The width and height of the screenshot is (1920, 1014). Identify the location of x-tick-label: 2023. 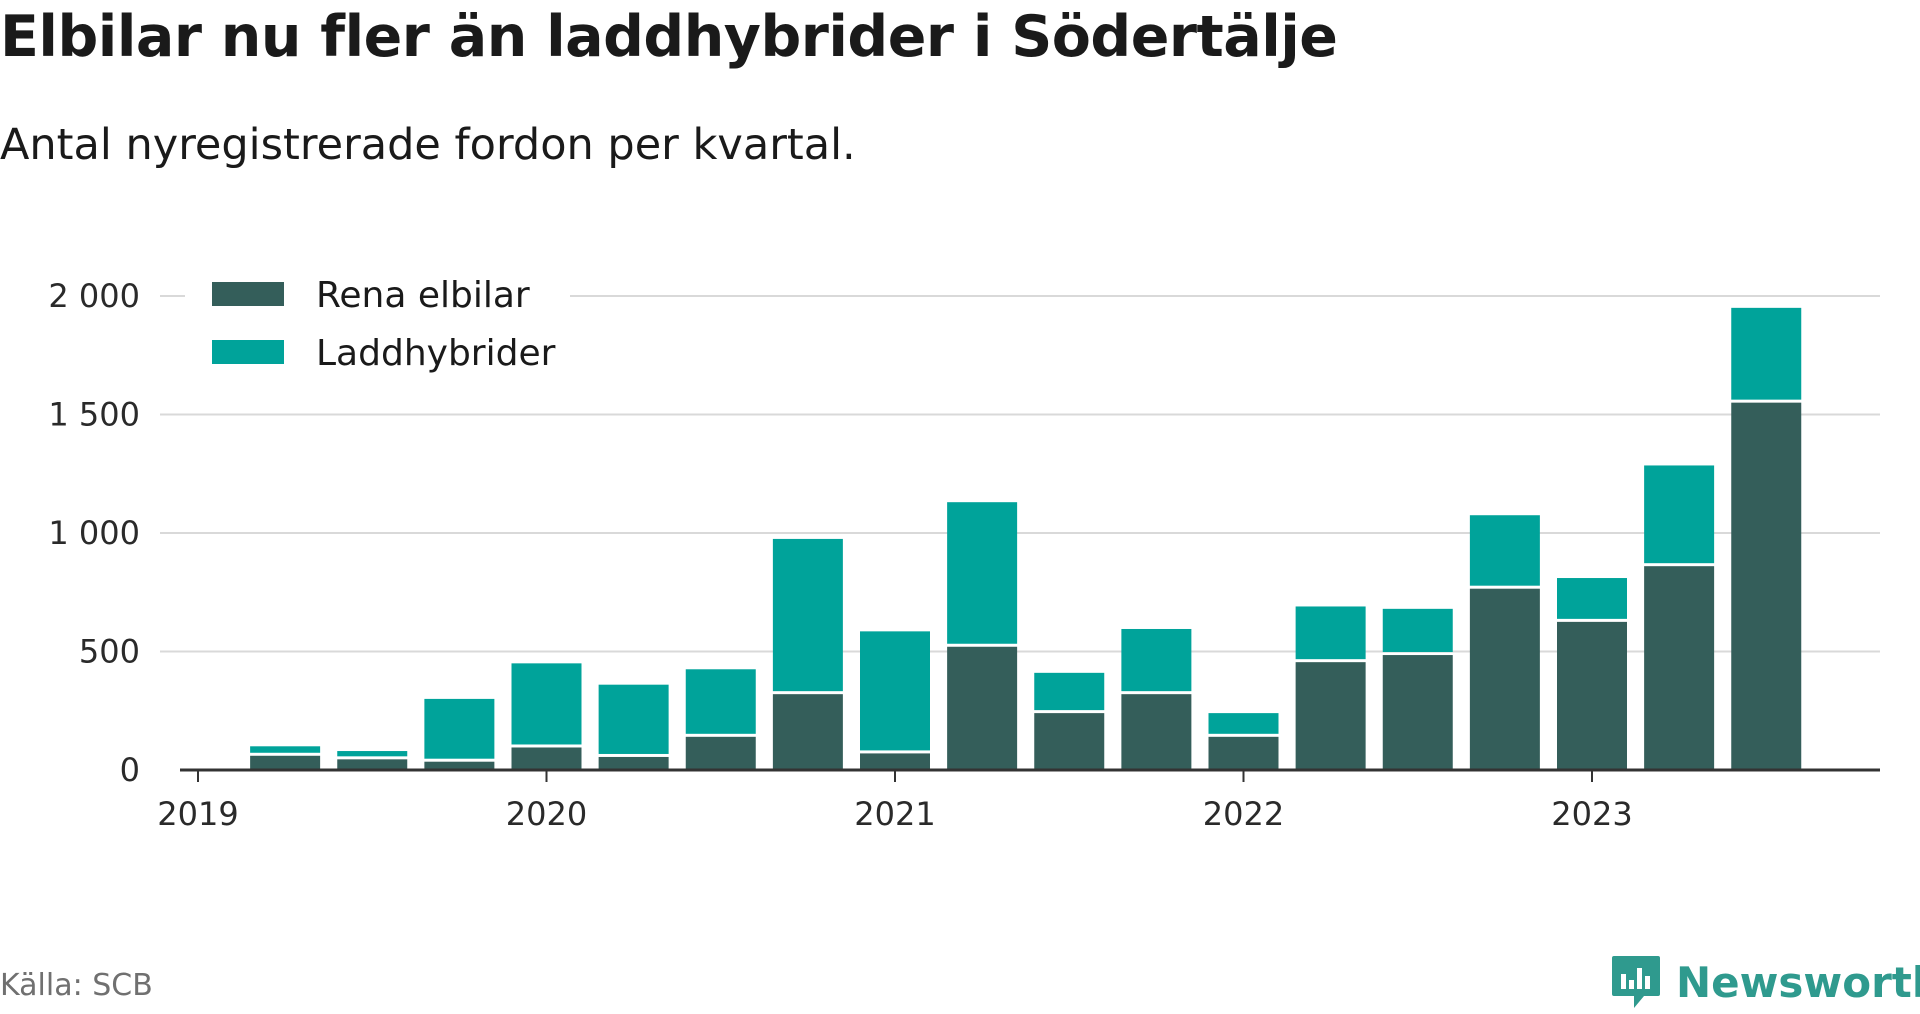
(1591, 814).